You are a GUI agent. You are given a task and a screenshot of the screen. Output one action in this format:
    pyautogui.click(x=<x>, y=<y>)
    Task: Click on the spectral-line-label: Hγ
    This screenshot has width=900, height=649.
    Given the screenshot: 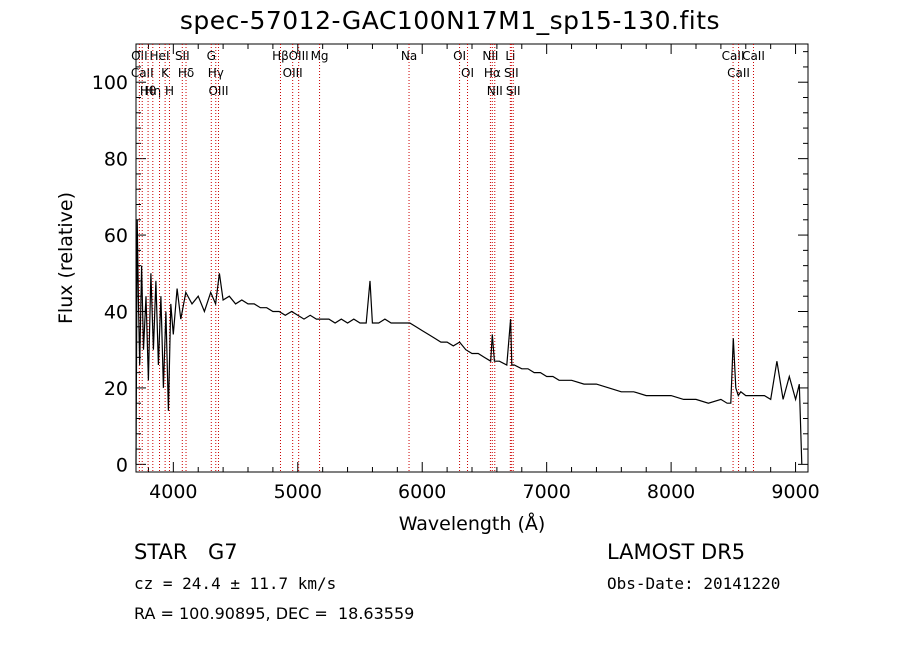 What is the action you would take?
    pyautogui.click(x=216, y=73)
    